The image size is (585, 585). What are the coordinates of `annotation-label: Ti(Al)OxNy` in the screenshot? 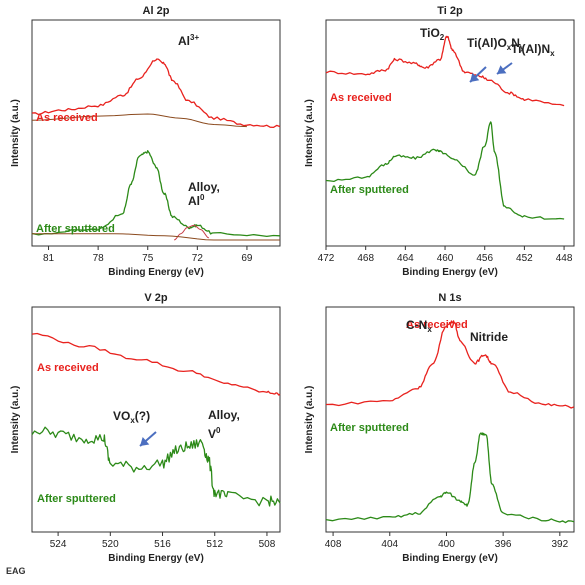 It's located at (496, 44).